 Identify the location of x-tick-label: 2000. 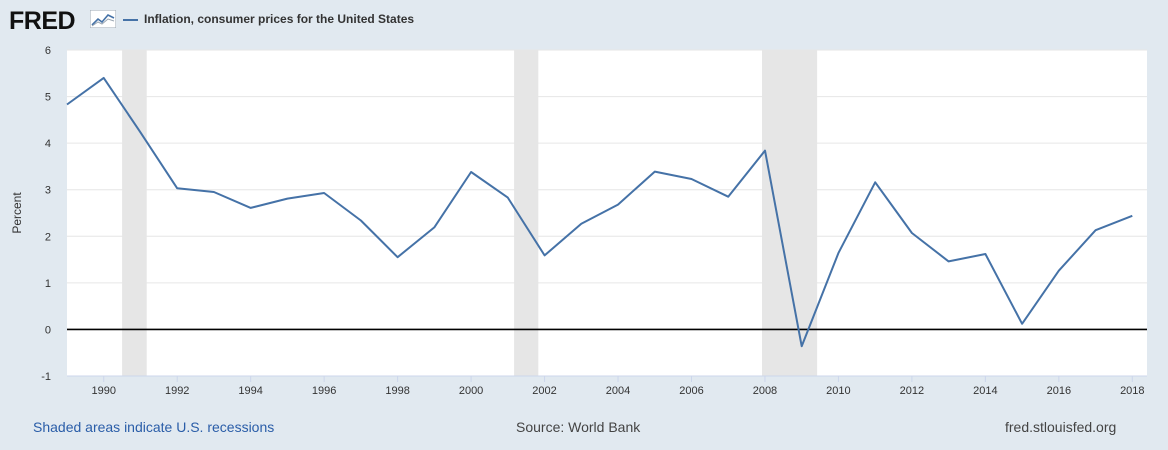
(471, 391).